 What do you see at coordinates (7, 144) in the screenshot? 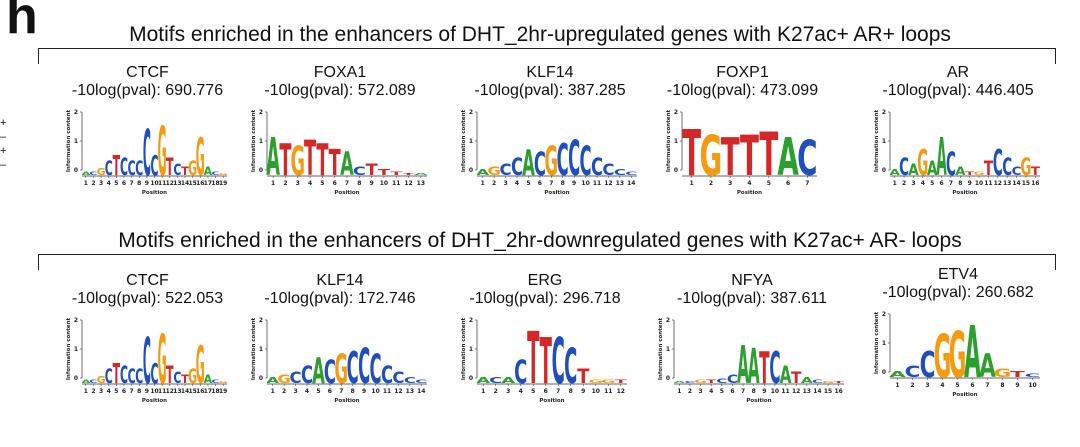
I see `side-marks: + – + –` at bounding box center [7, 144].